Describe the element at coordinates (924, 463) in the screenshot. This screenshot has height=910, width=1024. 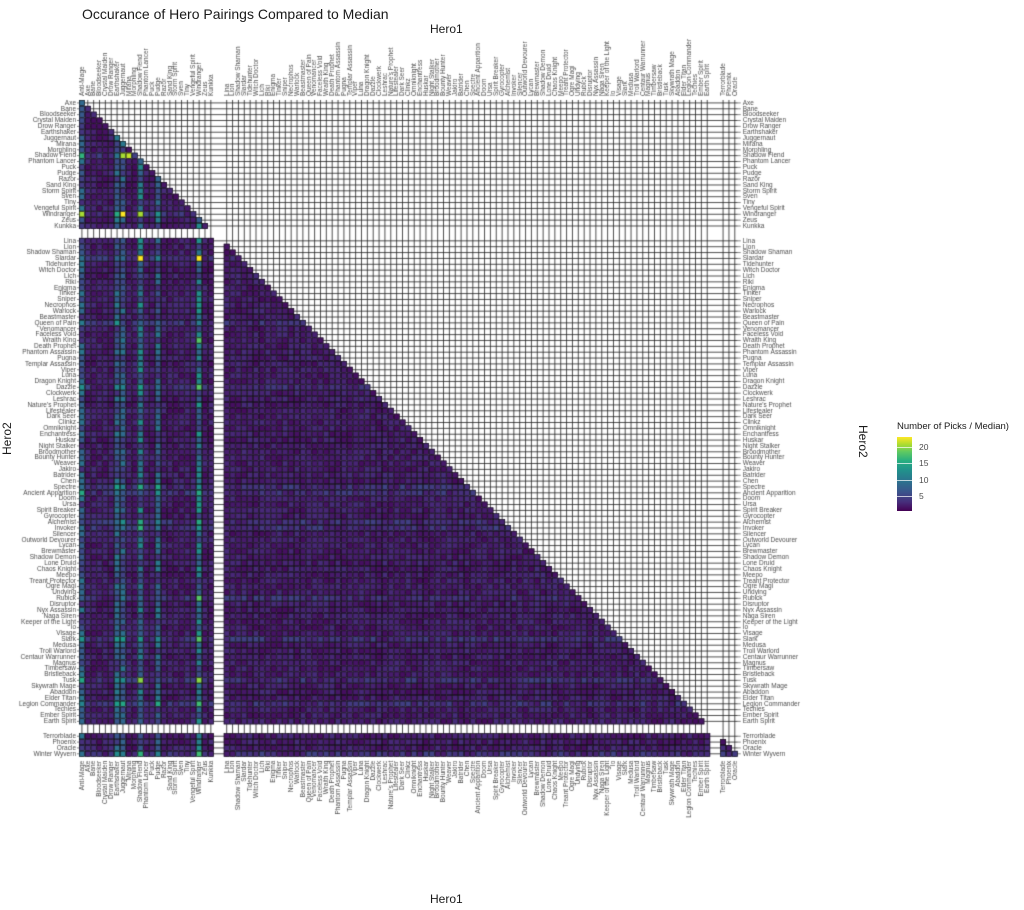
I see `legend-tick-label: 15` at that location.